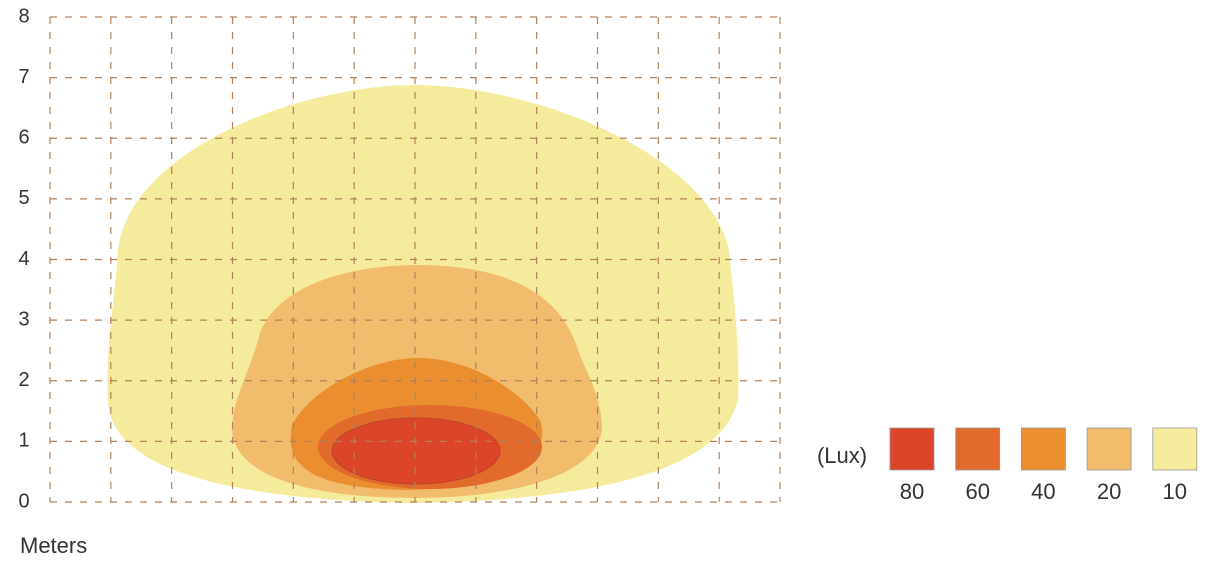  I want to click on y-tick-label: 1, so click(23, 441).